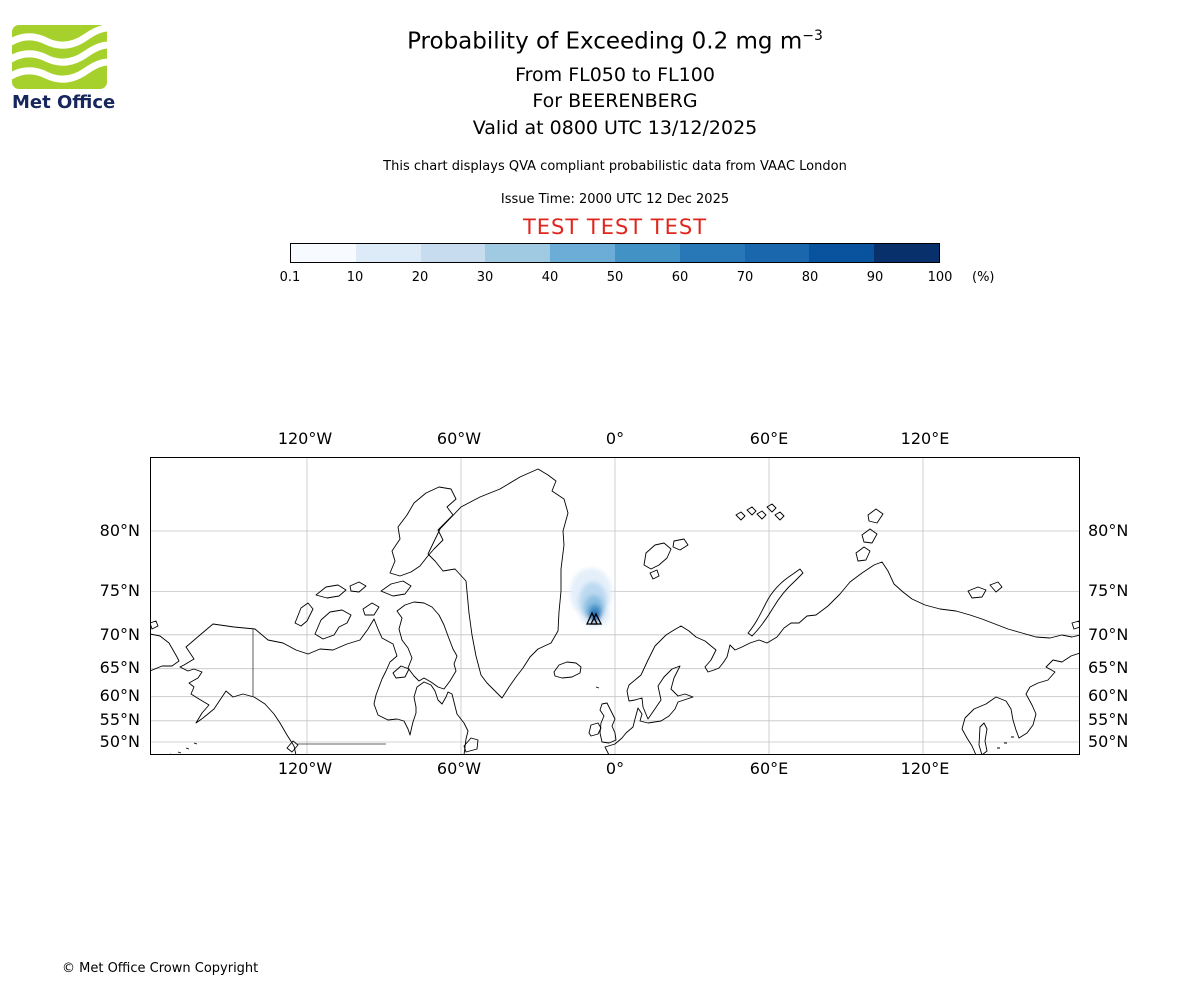  What do you see at coordinates (396, 588) in the screenshot?
I see `coastline-devon-island` at bounding box center [396, 588].